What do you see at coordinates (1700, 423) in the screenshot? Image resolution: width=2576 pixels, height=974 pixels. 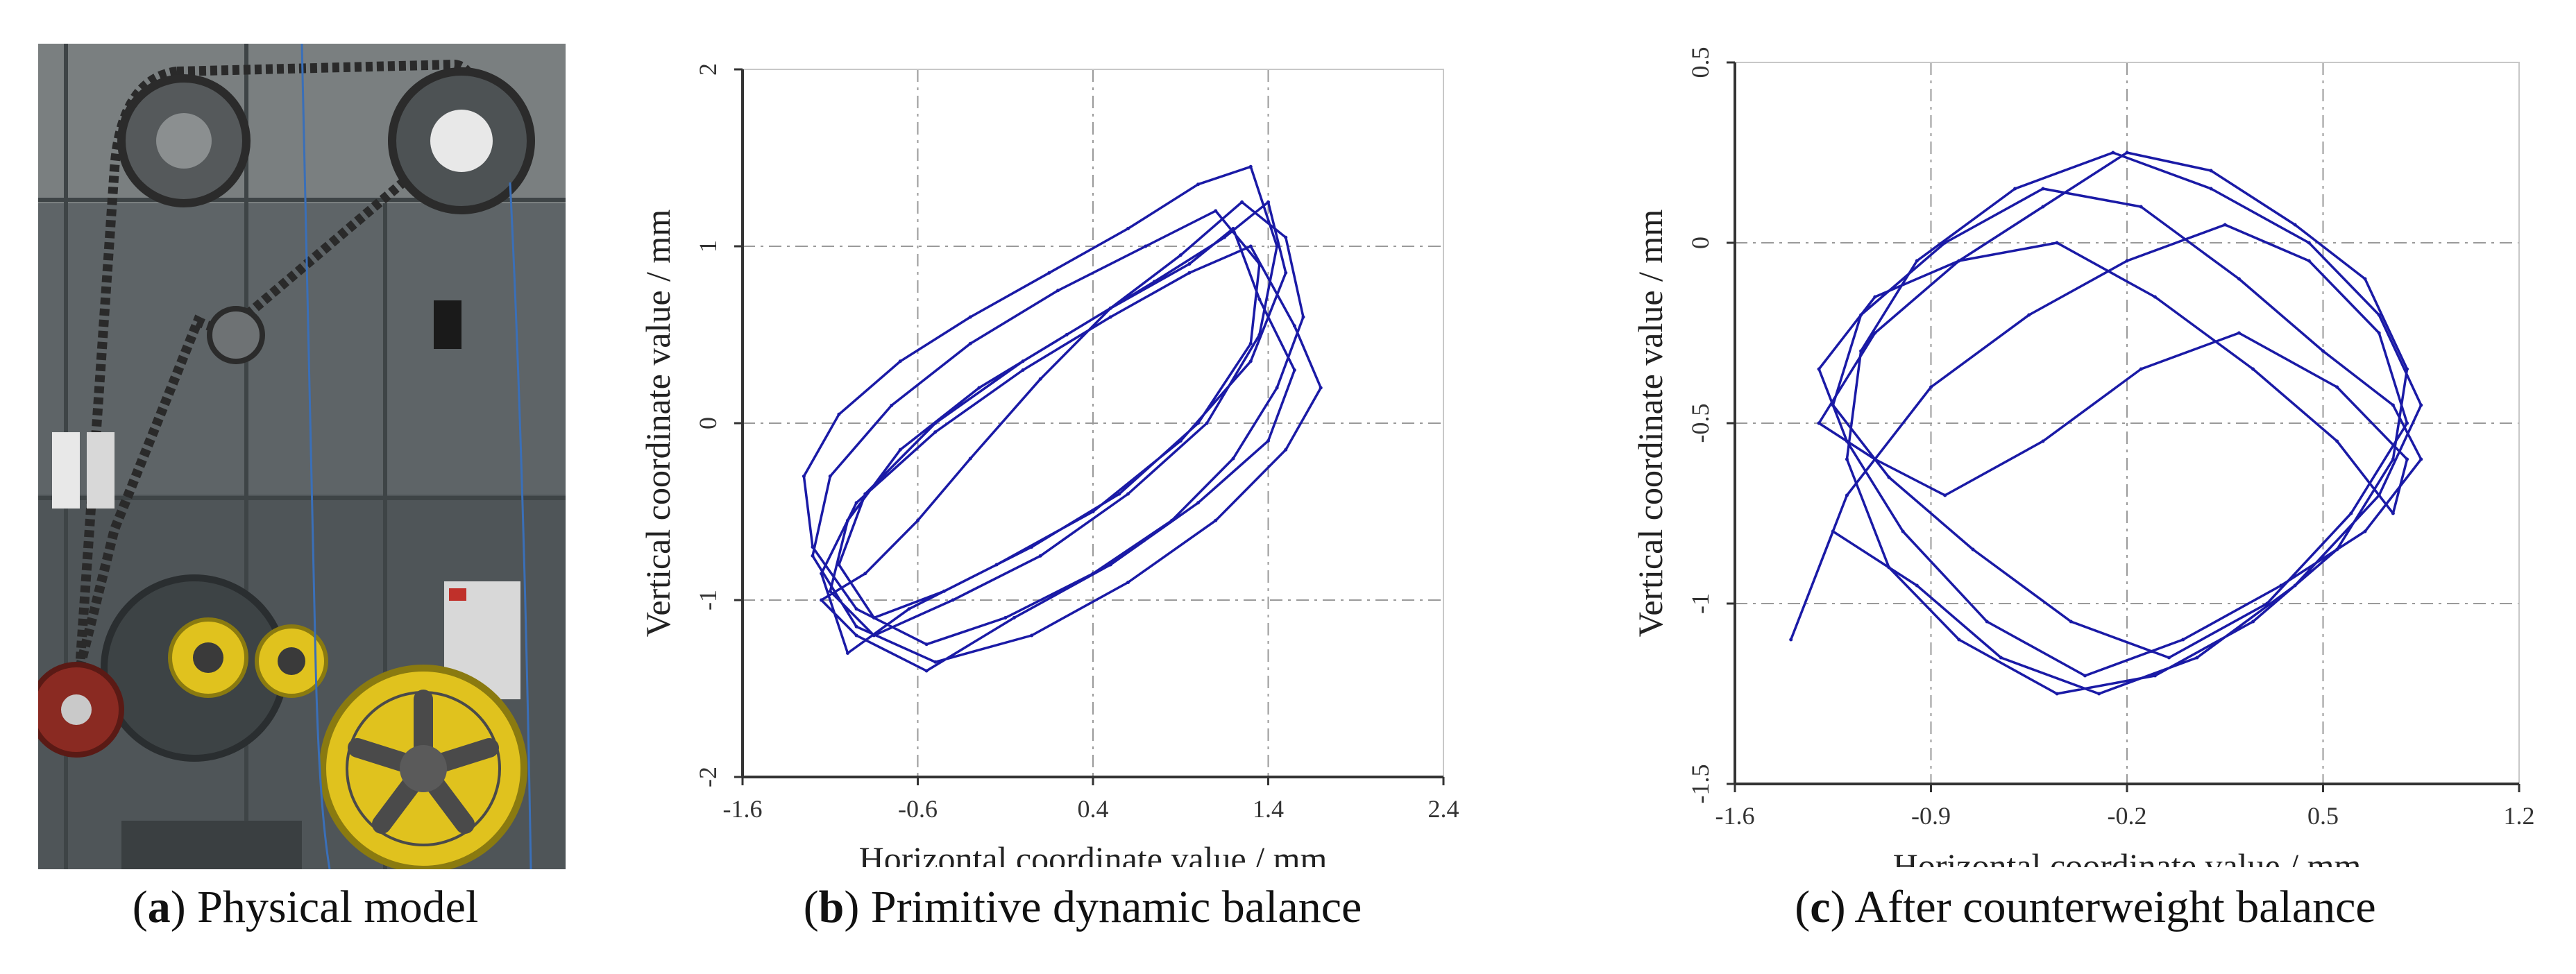 I see `chart-c-ytick-label-2: -0.5` at bounding box center [1700, 423].